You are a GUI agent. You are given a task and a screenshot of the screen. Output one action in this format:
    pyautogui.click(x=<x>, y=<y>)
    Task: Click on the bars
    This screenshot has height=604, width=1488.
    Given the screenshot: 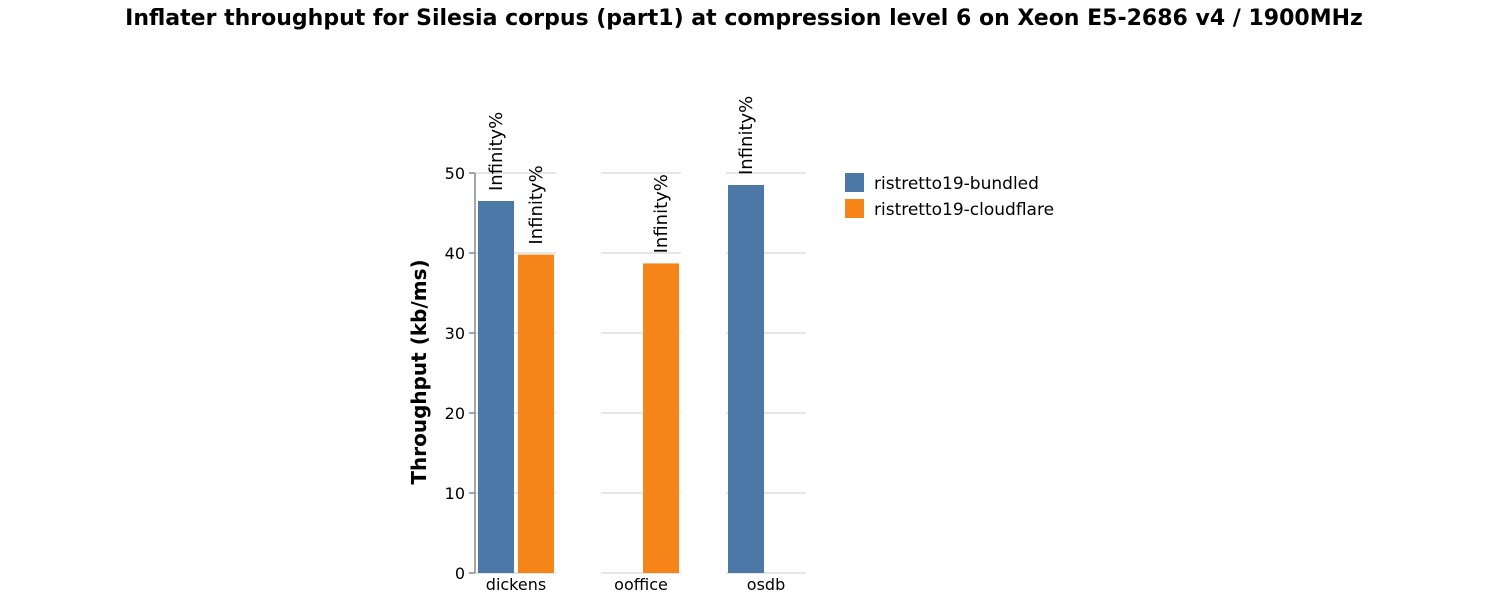 What is the action you would take?
    pyautogui.click(x=621, y=379)
    